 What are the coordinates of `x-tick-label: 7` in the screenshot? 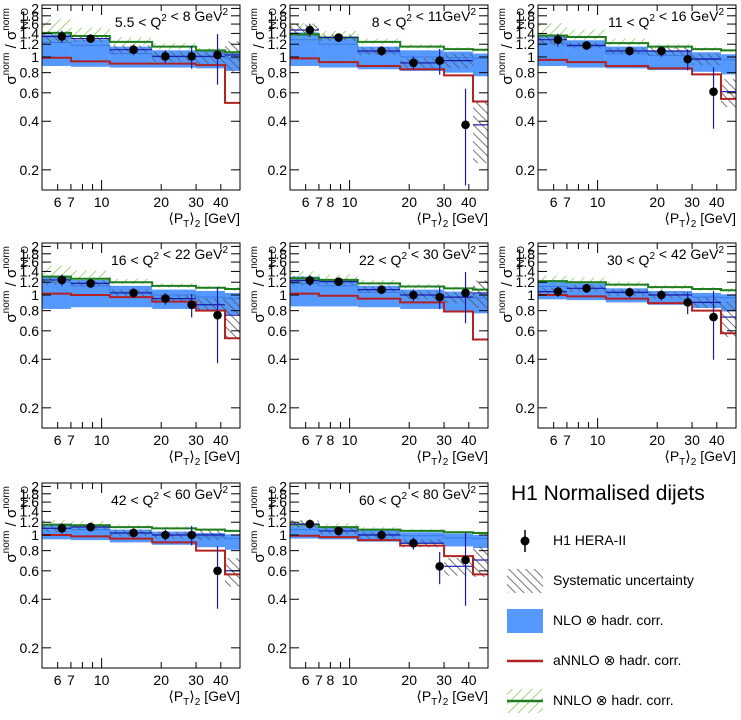 It's located at (71, 202).